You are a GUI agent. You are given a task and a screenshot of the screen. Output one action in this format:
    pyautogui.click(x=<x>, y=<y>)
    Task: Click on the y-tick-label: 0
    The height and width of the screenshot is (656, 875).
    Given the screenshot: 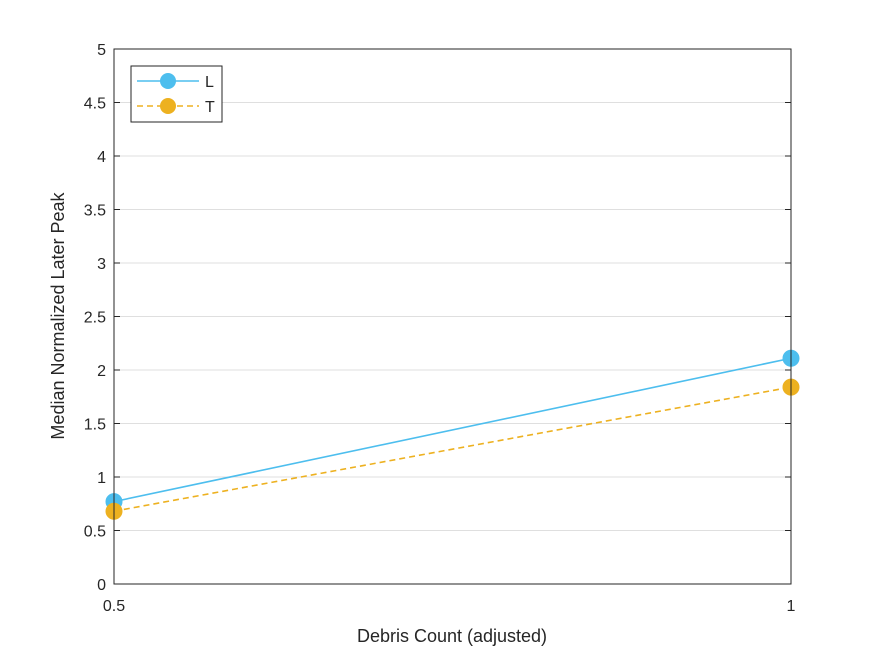 What is the action you would take?
    pyautogui.click(x=101, y=585)
    